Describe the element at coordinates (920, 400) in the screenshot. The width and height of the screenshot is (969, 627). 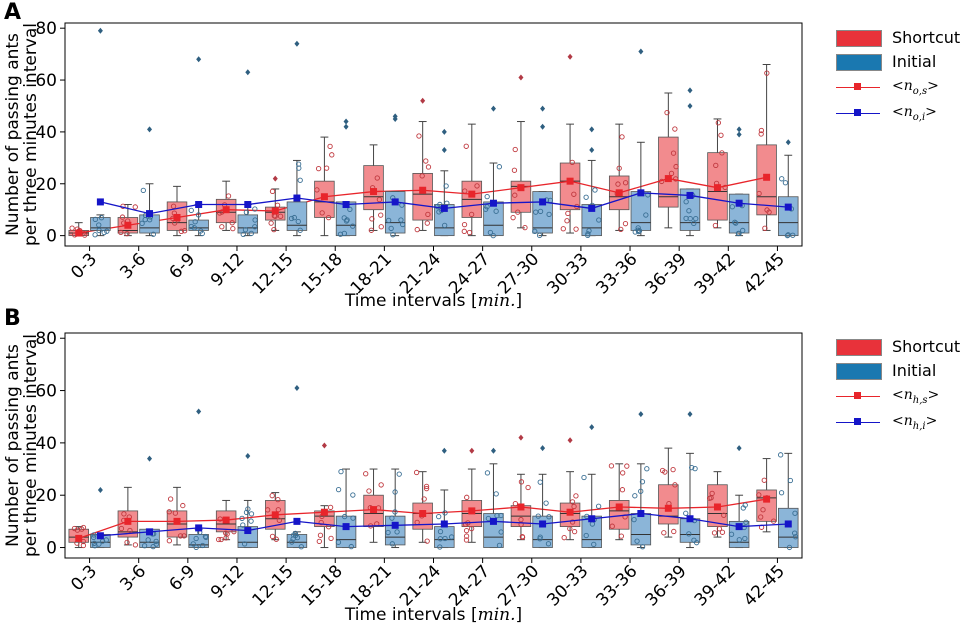
I see `legend-subscript: h,s` at that location.